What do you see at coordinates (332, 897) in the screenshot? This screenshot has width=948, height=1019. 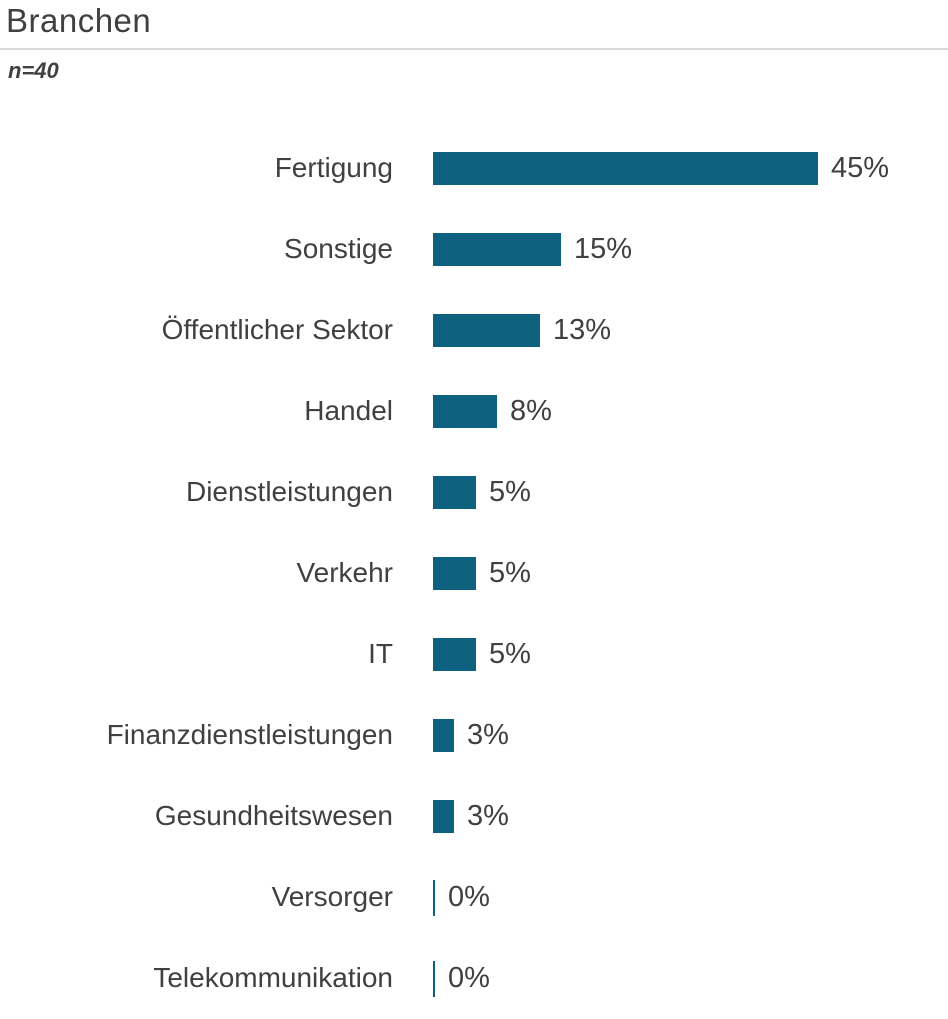 I see `category-label: Versorger` at bounding box center [332, 897].